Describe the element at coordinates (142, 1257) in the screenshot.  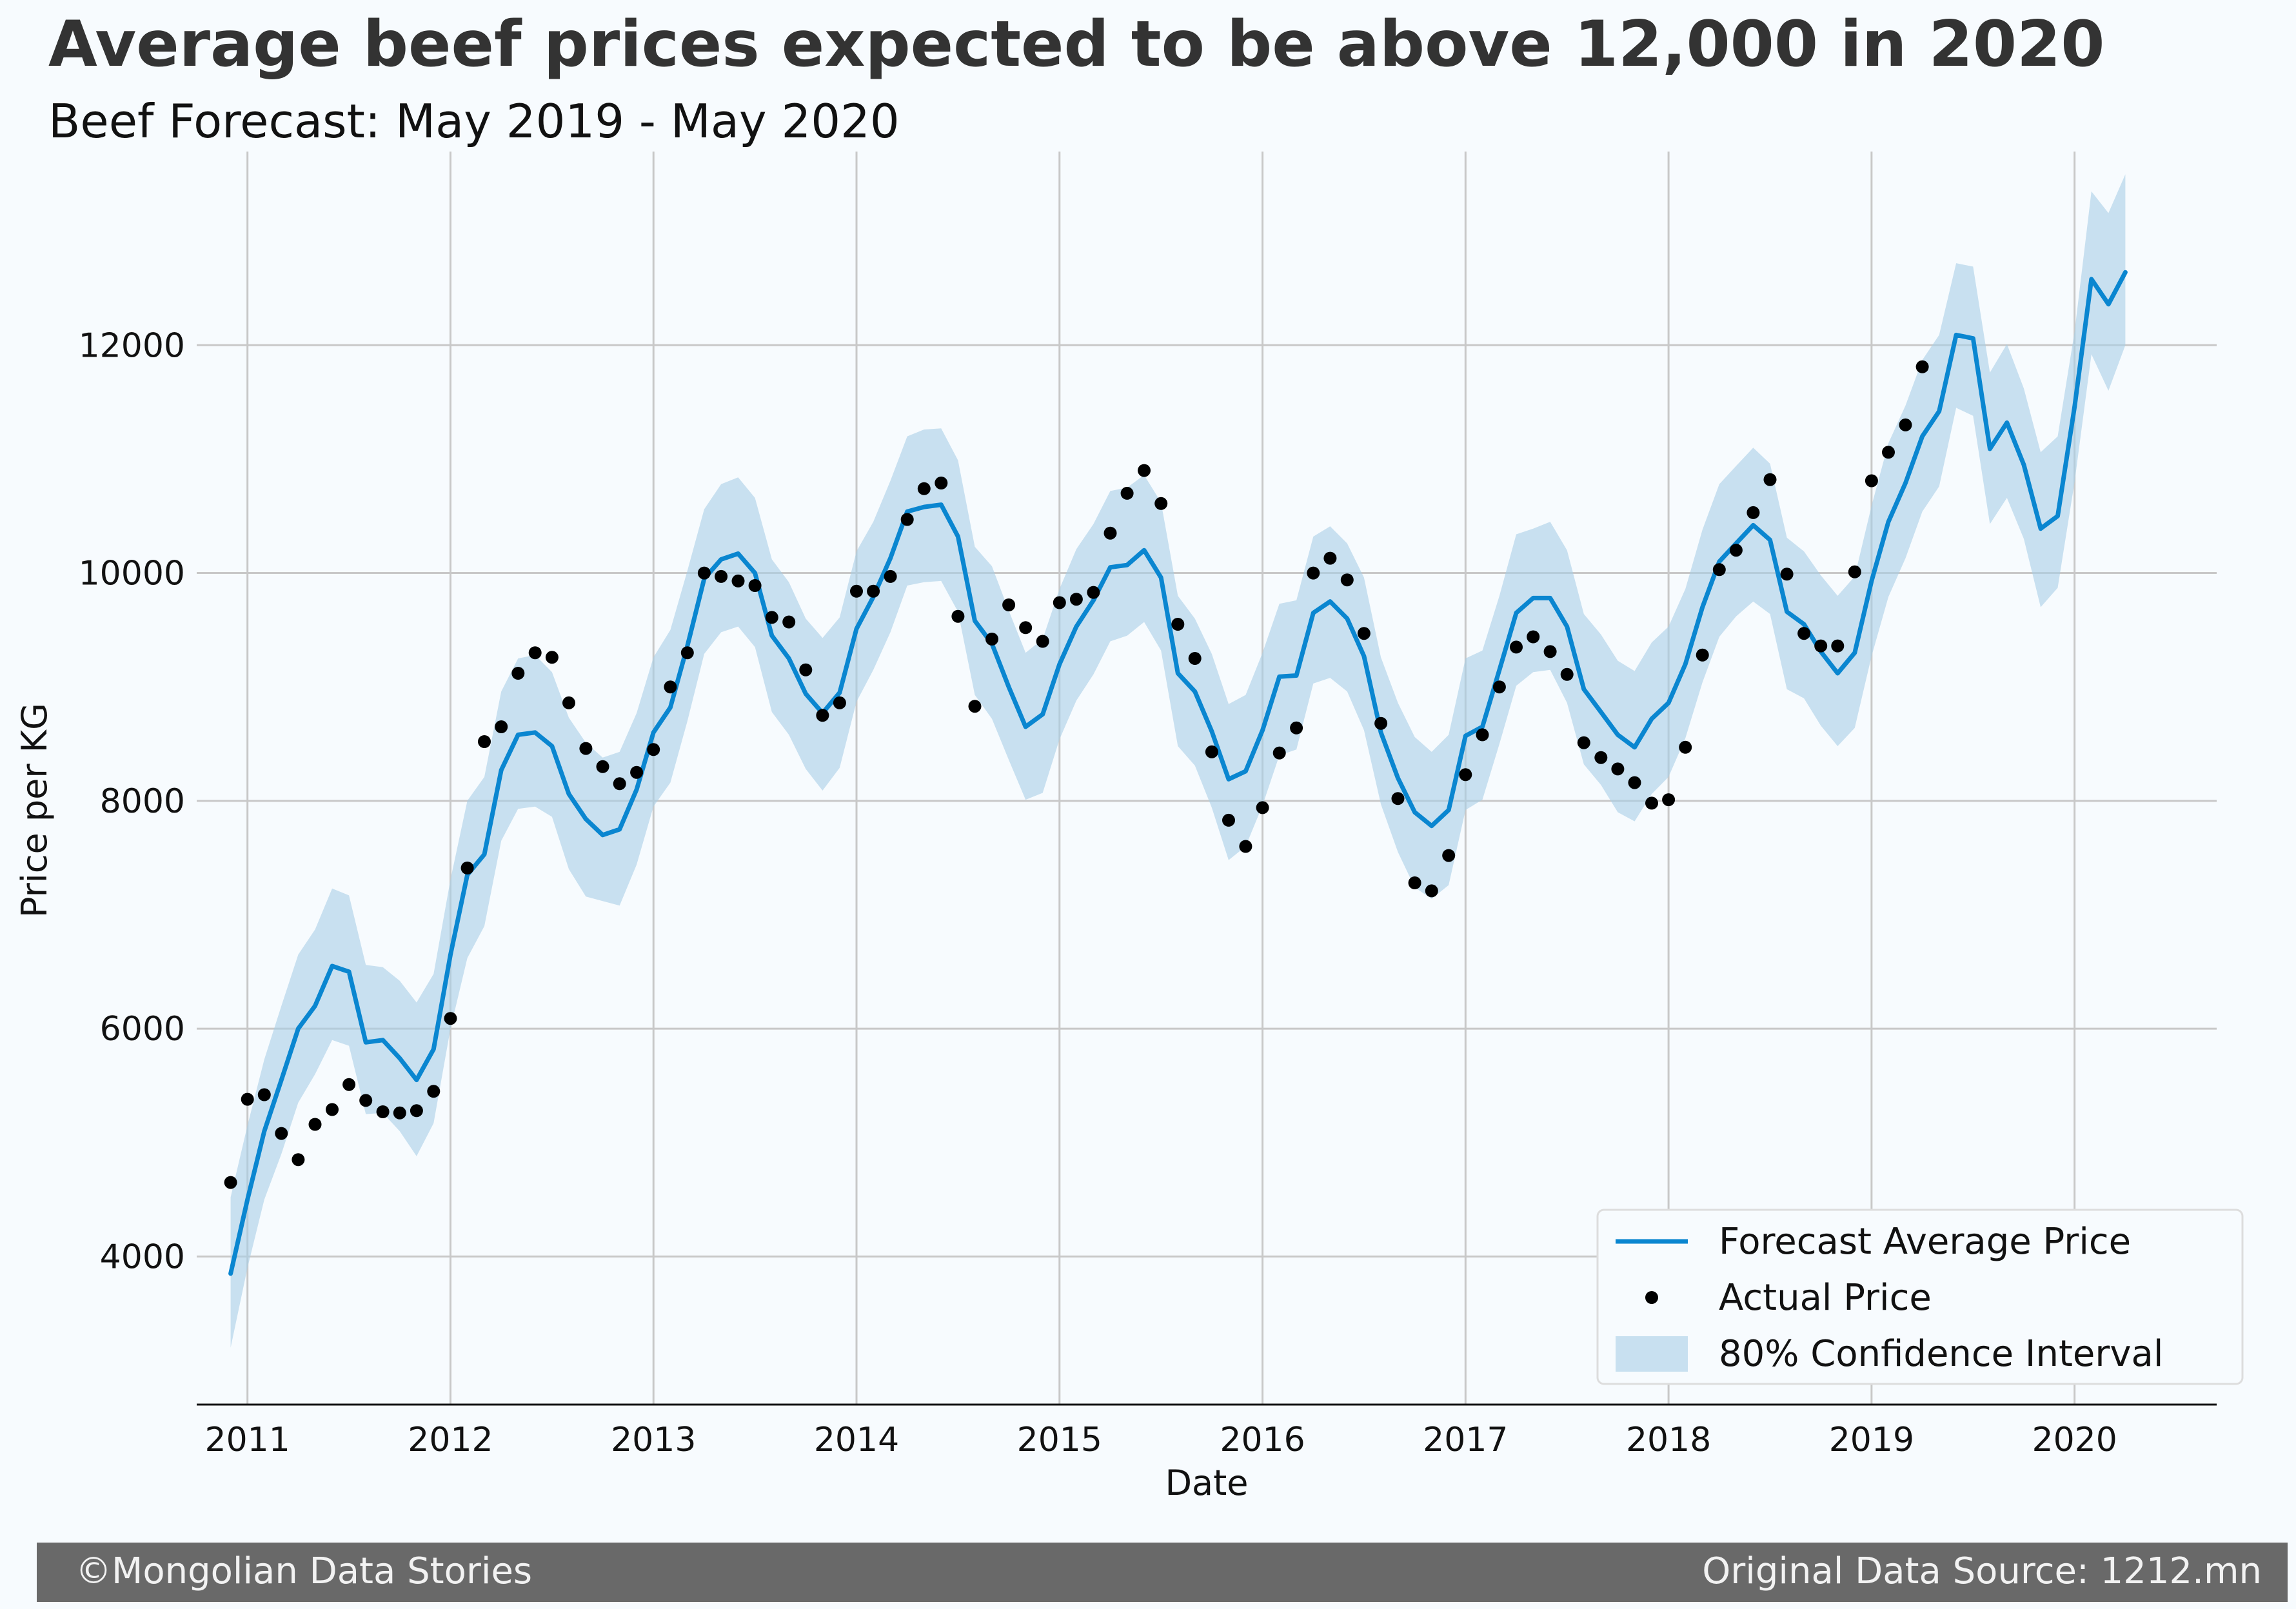
I see `y-tick-label: 4000` at that location.